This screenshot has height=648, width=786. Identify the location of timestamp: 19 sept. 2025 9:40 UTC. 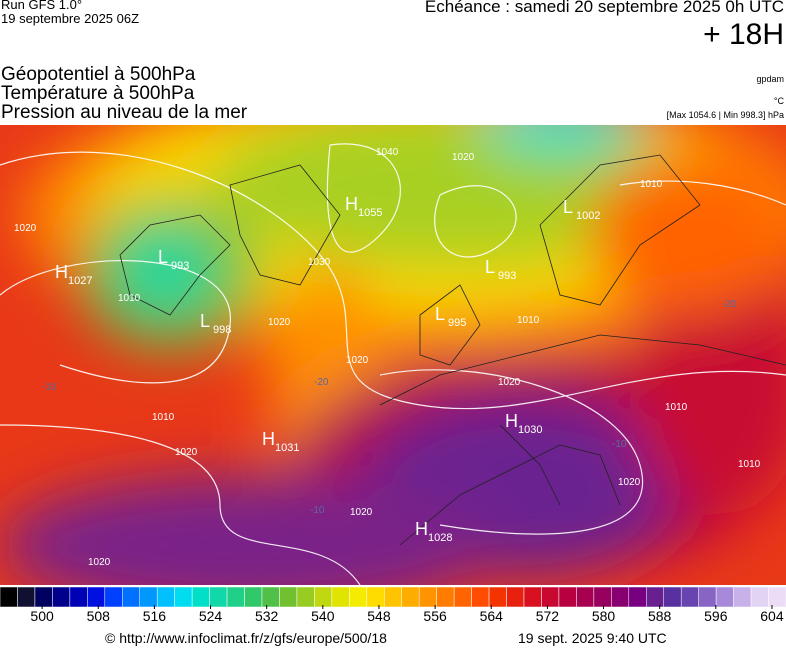
(592, 638).